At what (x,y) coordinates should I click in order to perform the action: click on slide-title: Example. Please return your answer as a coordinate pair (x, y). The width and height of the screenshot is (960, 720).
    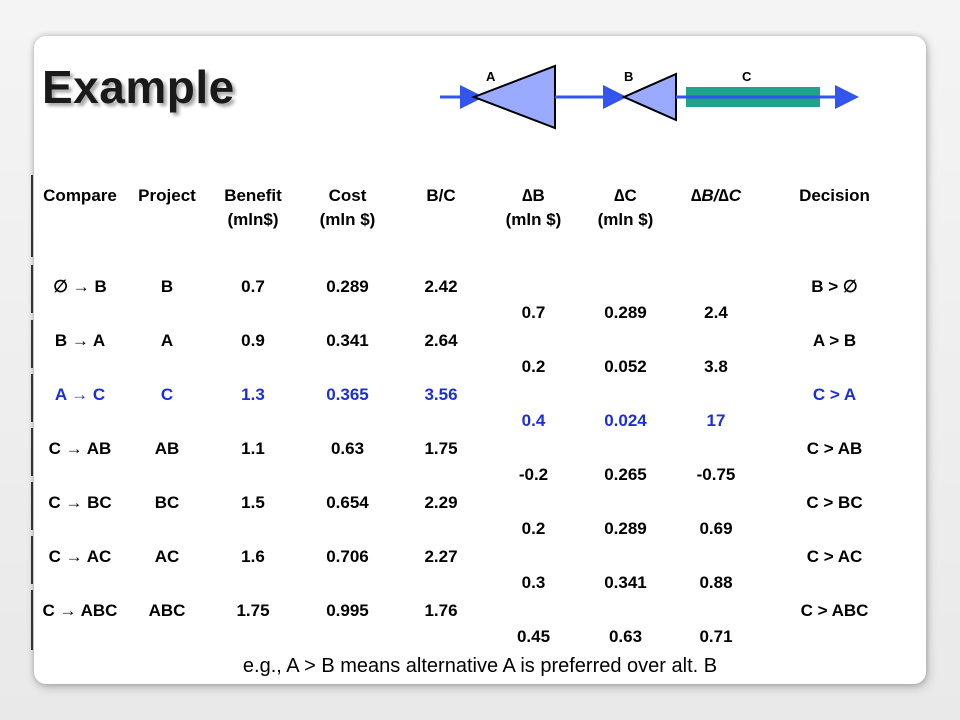
    Looking at the image, I should click on (138, 87).